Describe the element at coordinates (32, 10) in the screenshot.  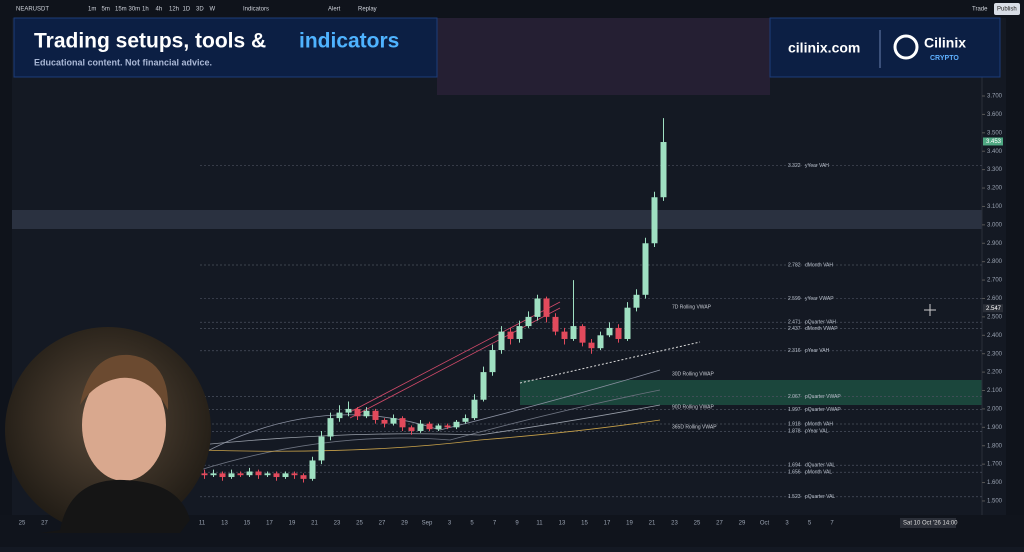
I see `symbol: NEARUSDT` at that location.